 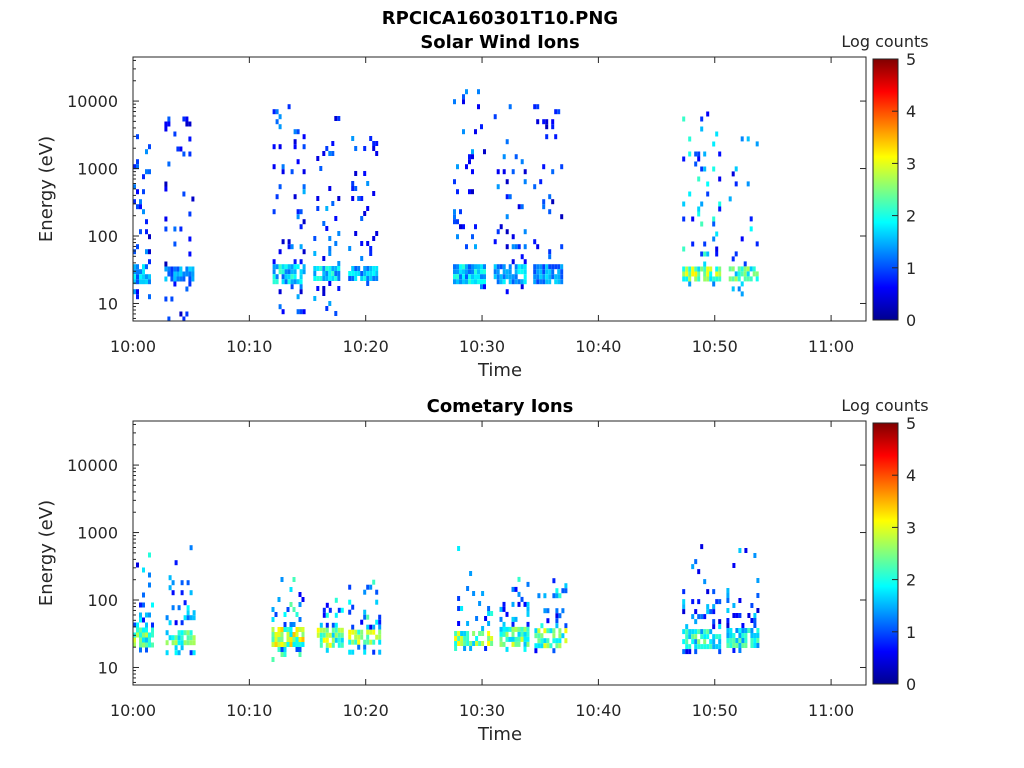 I want to click on colorbar-tick-label: 2, so click(x=911, y=216).